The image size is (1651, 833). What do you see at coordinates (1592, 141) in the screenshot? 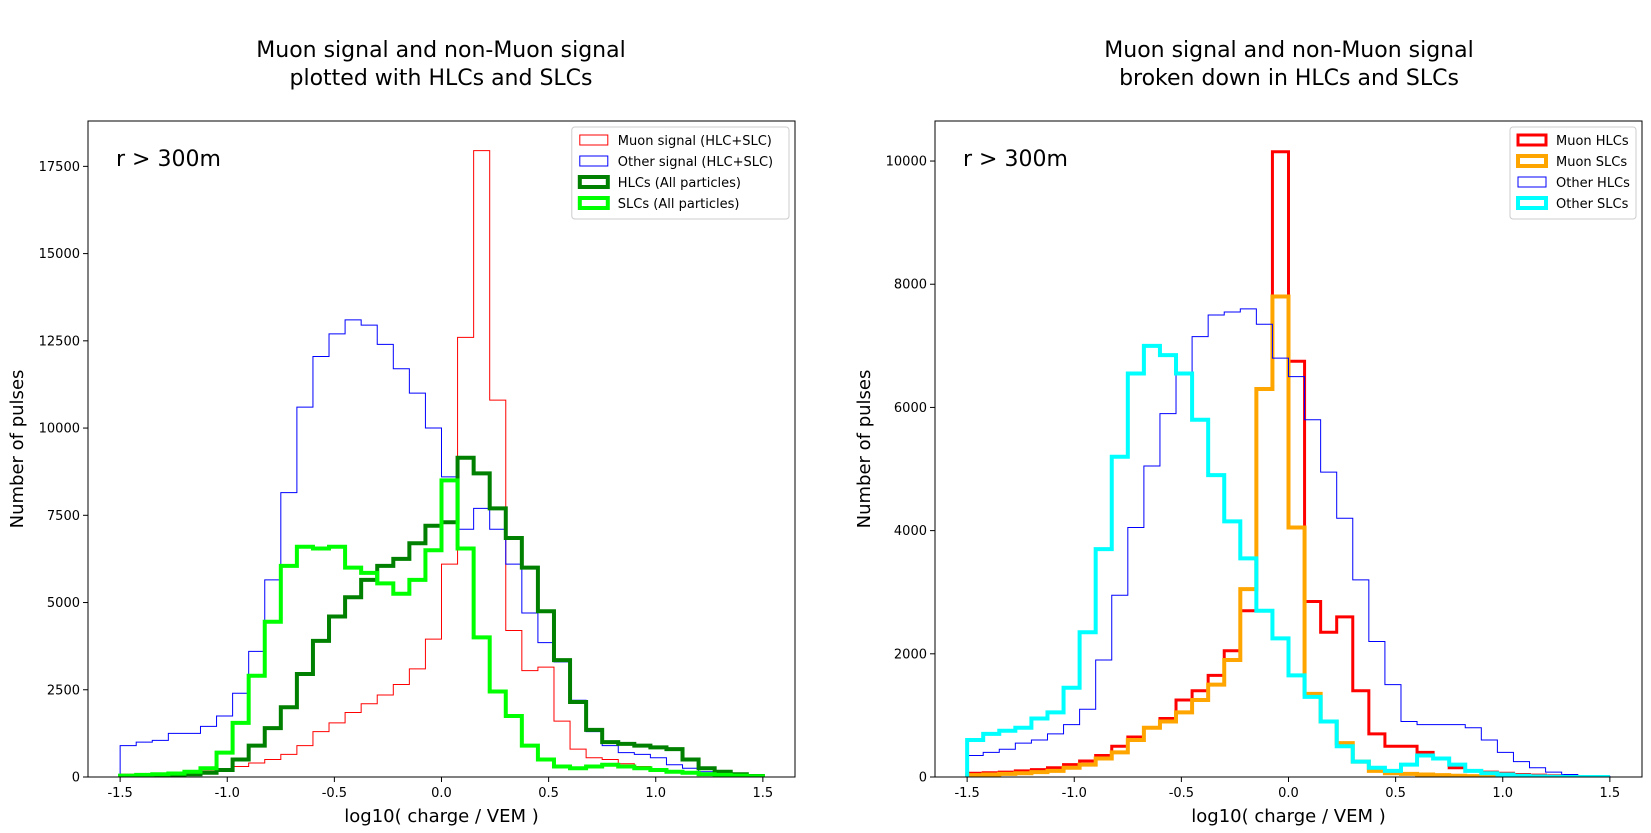
I see `legend-label: Muon HLCs` at bounding box center [1592, 141].